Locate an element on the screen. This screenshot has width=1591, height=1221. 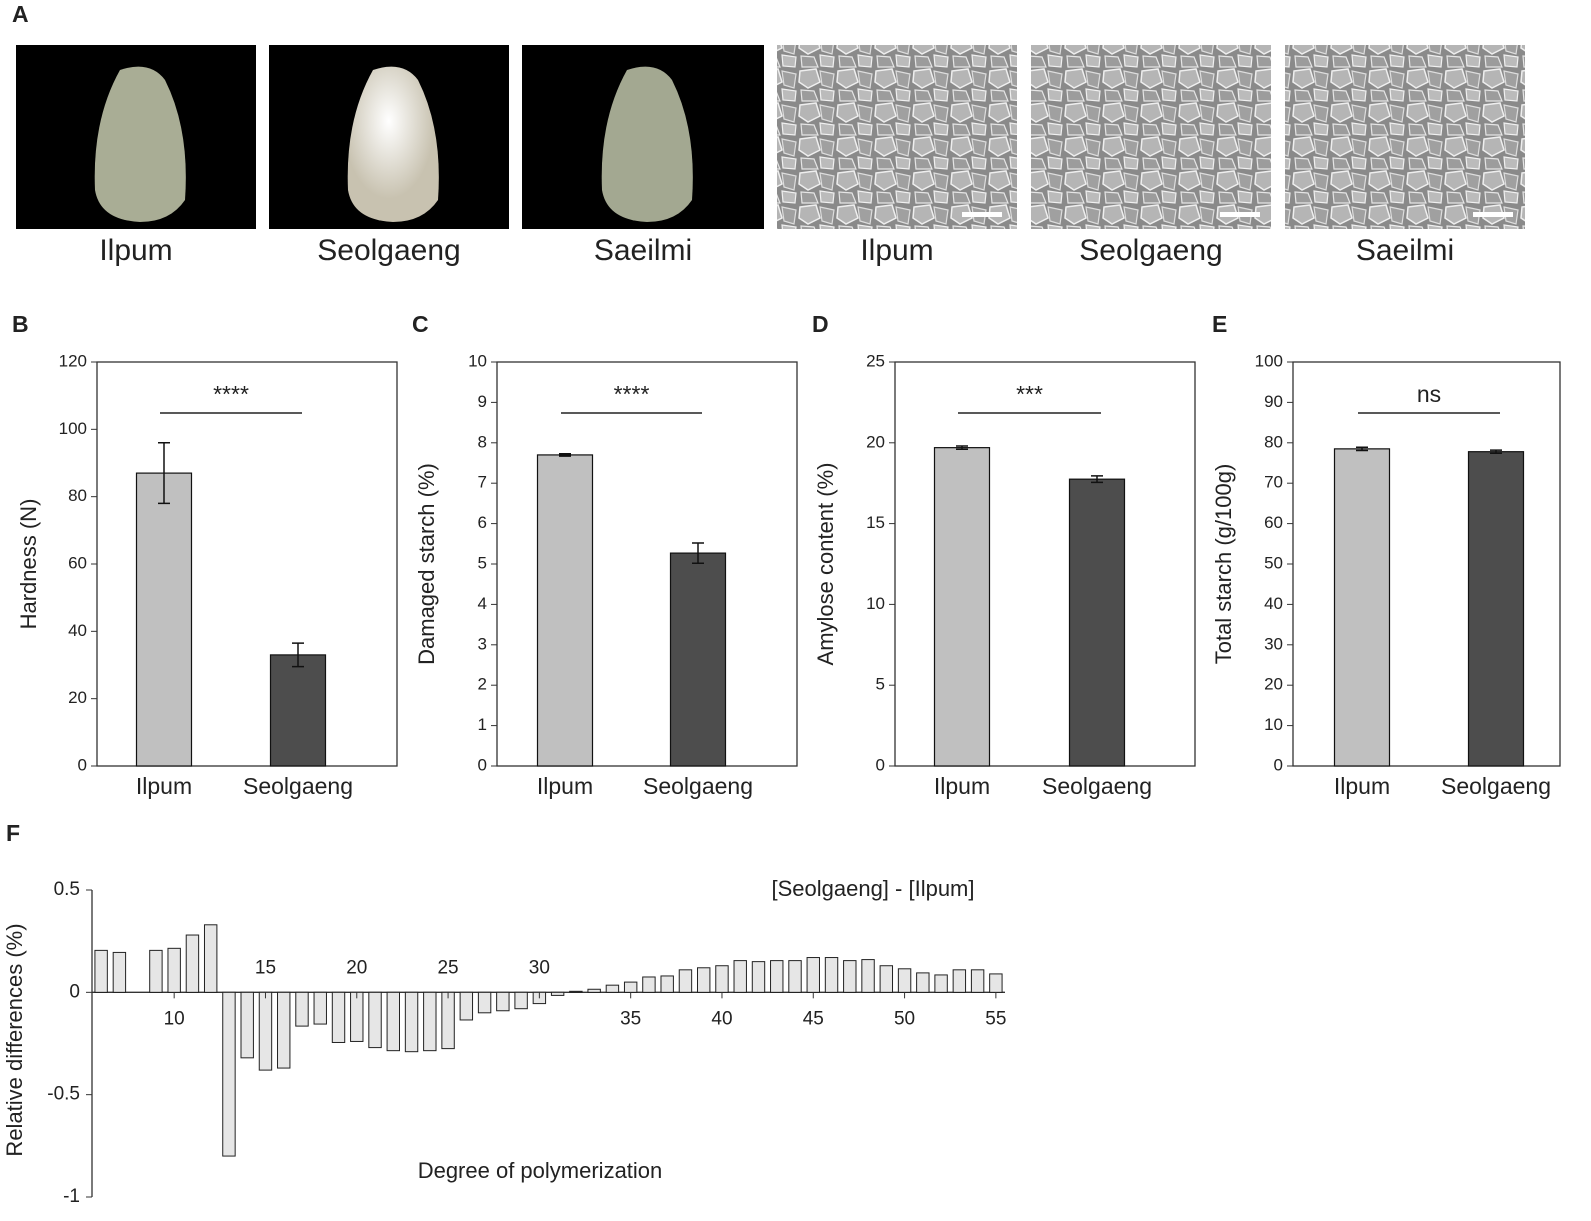
x-tick-label: 35 is located at coordinates (630, 1018).